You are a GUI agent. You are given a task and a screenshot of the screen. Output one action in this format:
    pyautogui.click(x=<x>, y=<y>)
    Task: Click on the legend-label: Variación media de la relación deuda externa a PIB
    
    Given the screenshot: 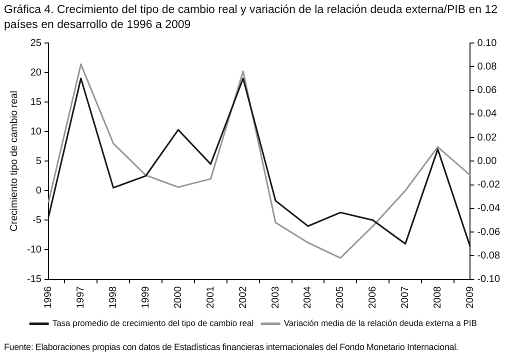 What is the action you would take?
    pyautogui.click(x=381, y=323)
    